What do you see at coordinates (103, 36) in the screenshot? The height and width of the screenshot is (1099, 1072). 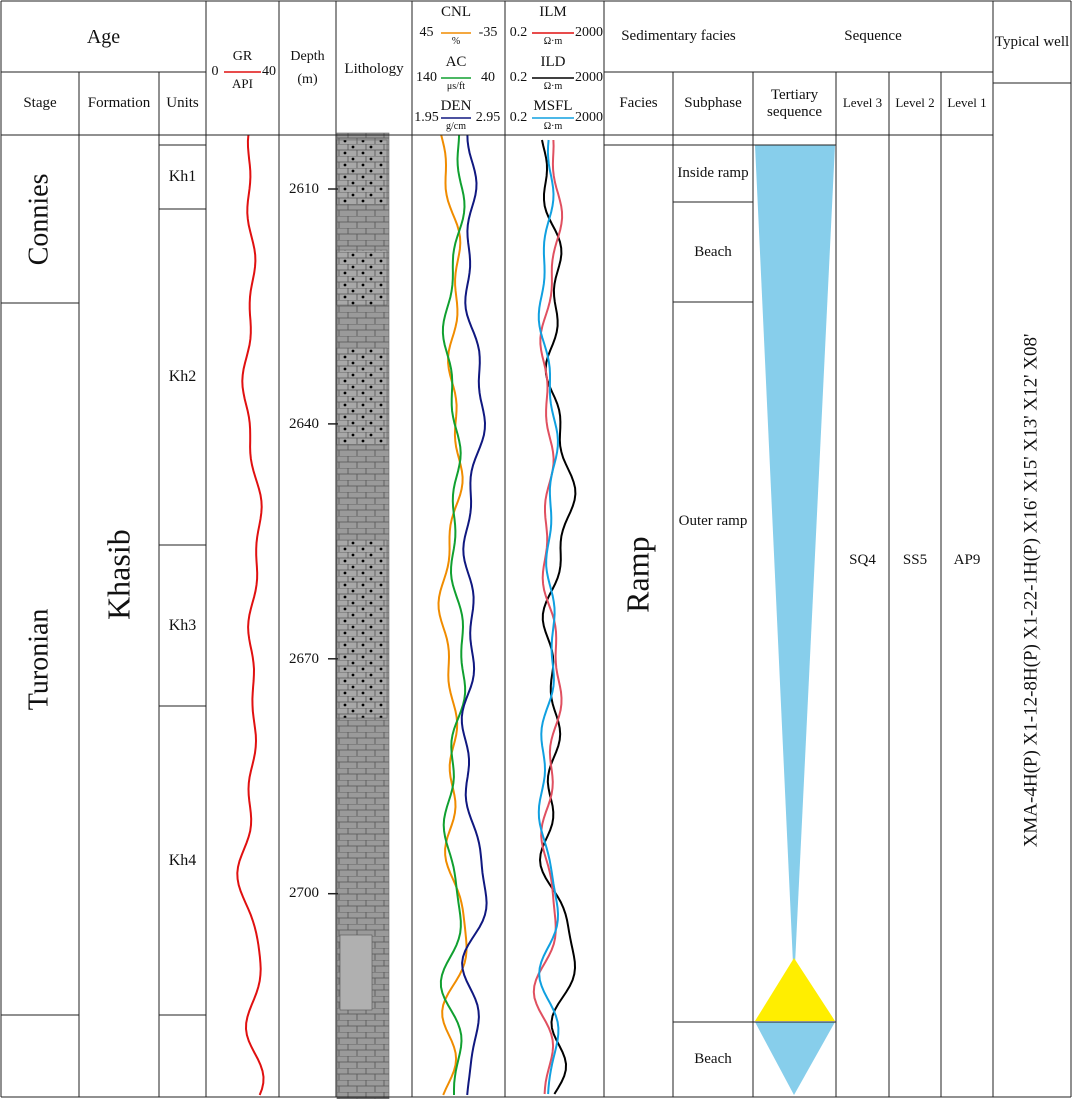 I see `age-header: Age` at bounding box center [103, 36].